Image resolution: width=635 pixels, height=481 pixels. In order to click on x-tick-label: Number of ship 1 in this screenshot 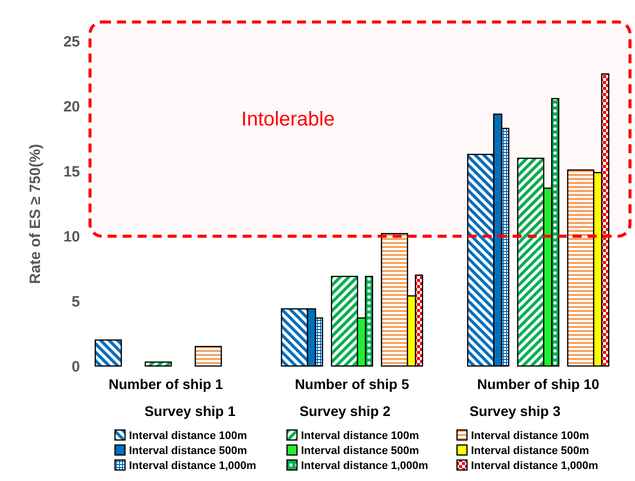, I will do `click(166, 384)`.